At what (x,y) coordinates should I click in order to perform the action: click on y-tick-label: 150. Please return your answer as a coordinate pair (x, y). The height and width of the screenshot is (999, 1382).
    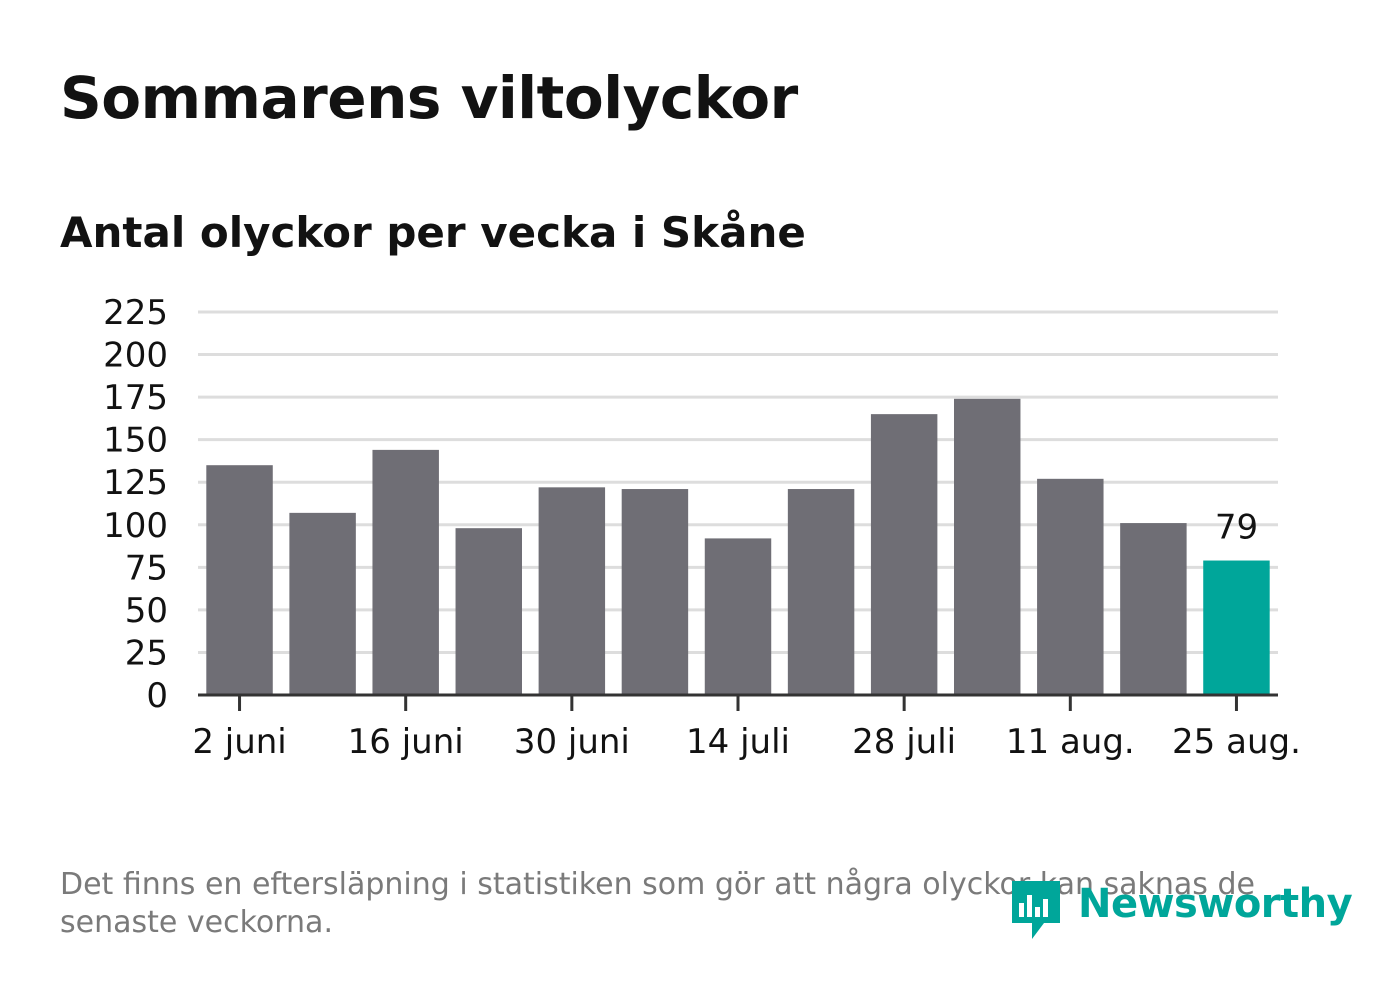
    Looking at the image, I should click on (135, 441).